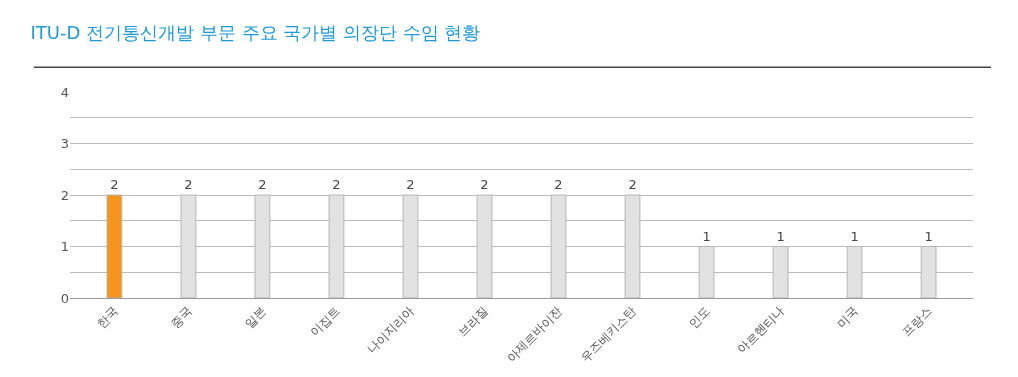 The height and width of the screenshot is (377, 1018). I want to click on x-tick-label: 미국, so click(847, 317).